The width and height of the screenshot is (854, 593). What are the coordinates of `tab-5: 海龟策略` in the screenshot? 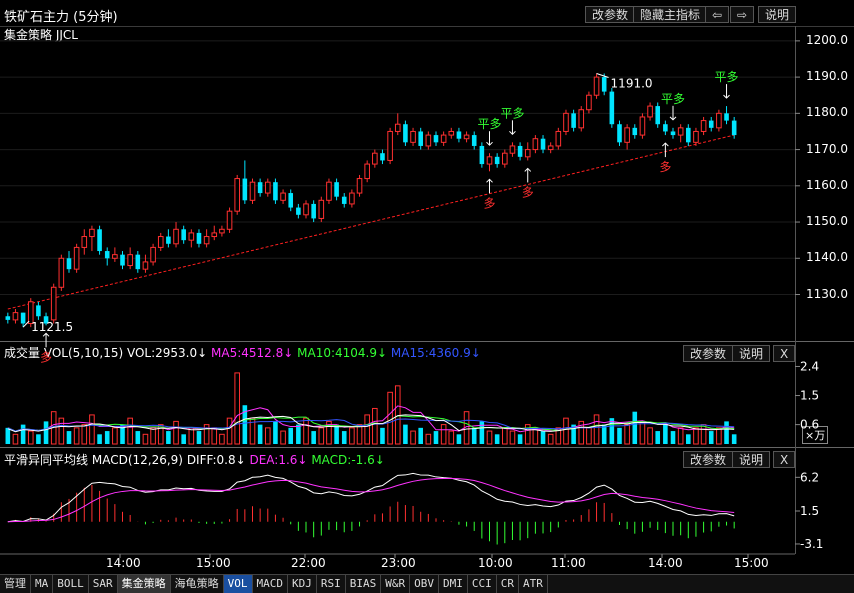 It's located at (197, 584).